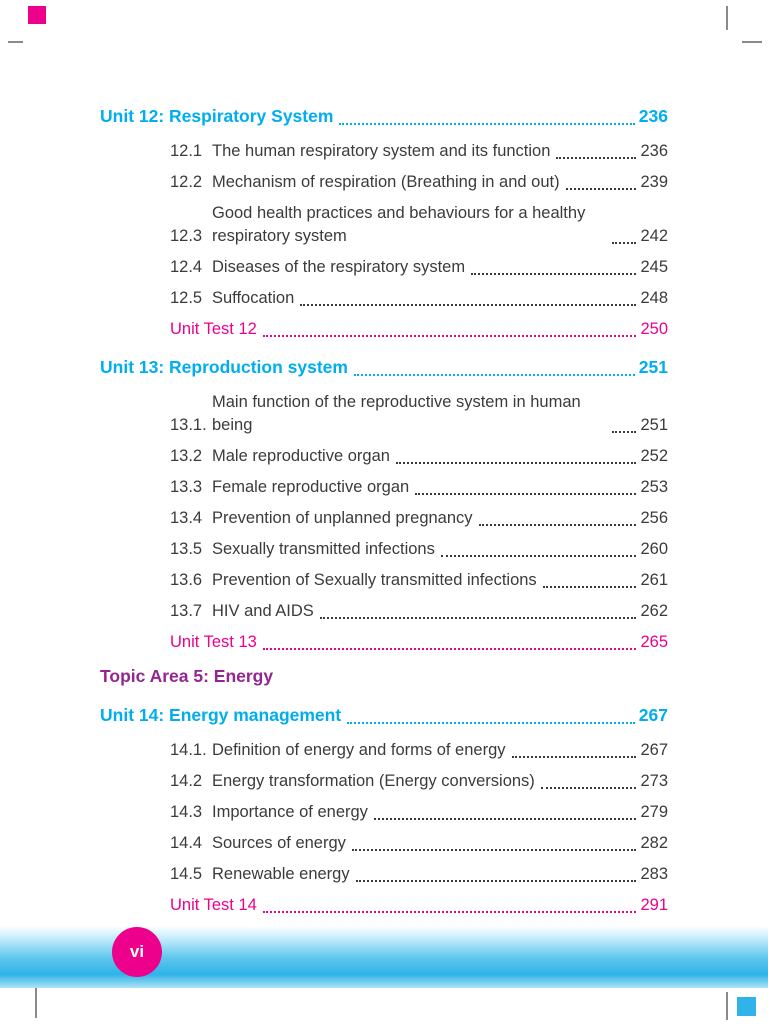 This screenshot has height=1024, width=768. Describe the element at coordinates (186, 843) in the screenshot. I see `toc-entry-number: 14.4` at that location.